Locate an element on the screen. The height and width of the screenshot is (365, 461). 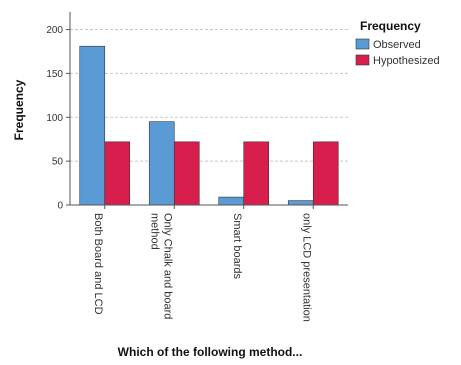
legend-title: Frequency is located at coordinates (390, 26).